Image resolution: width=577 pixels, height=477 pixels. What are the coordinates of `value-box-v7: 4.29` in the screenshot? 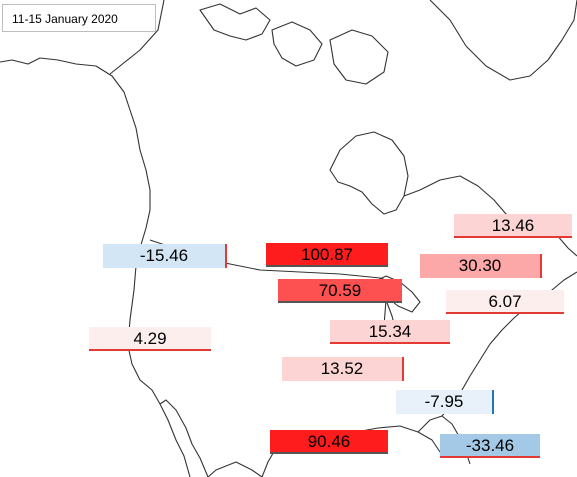 It's located at (150, 339).